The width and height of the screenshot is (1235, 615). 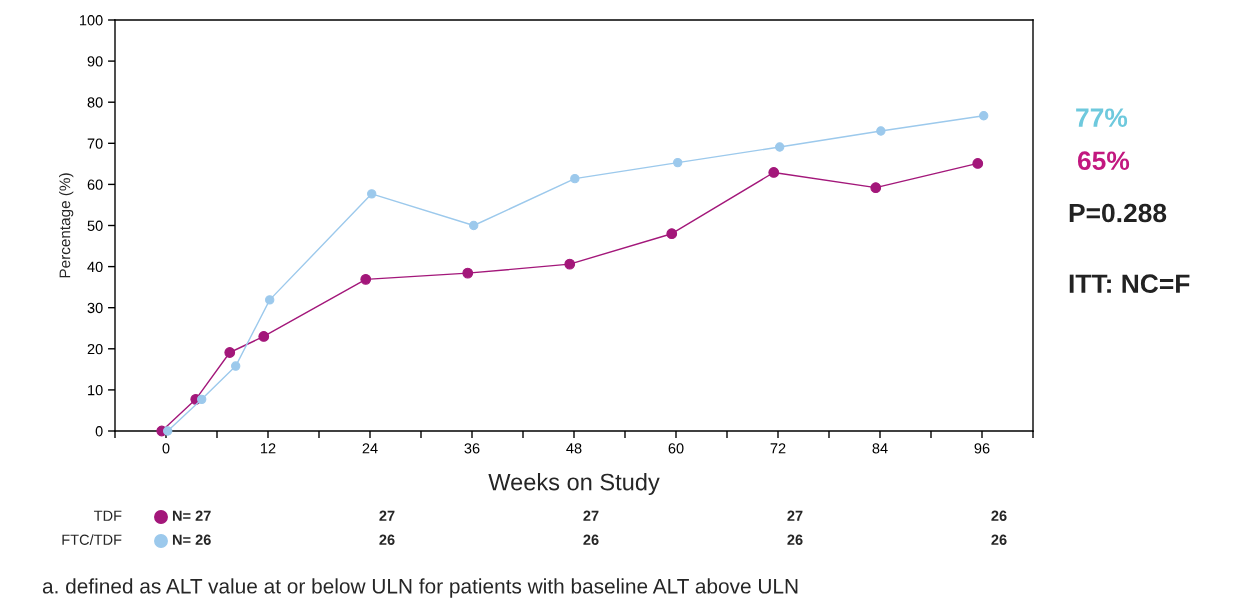 What do you see at coordinates (268, 448) in the screenshot?
I see `x-tick-label: 12` at bounding box center [268, 448].